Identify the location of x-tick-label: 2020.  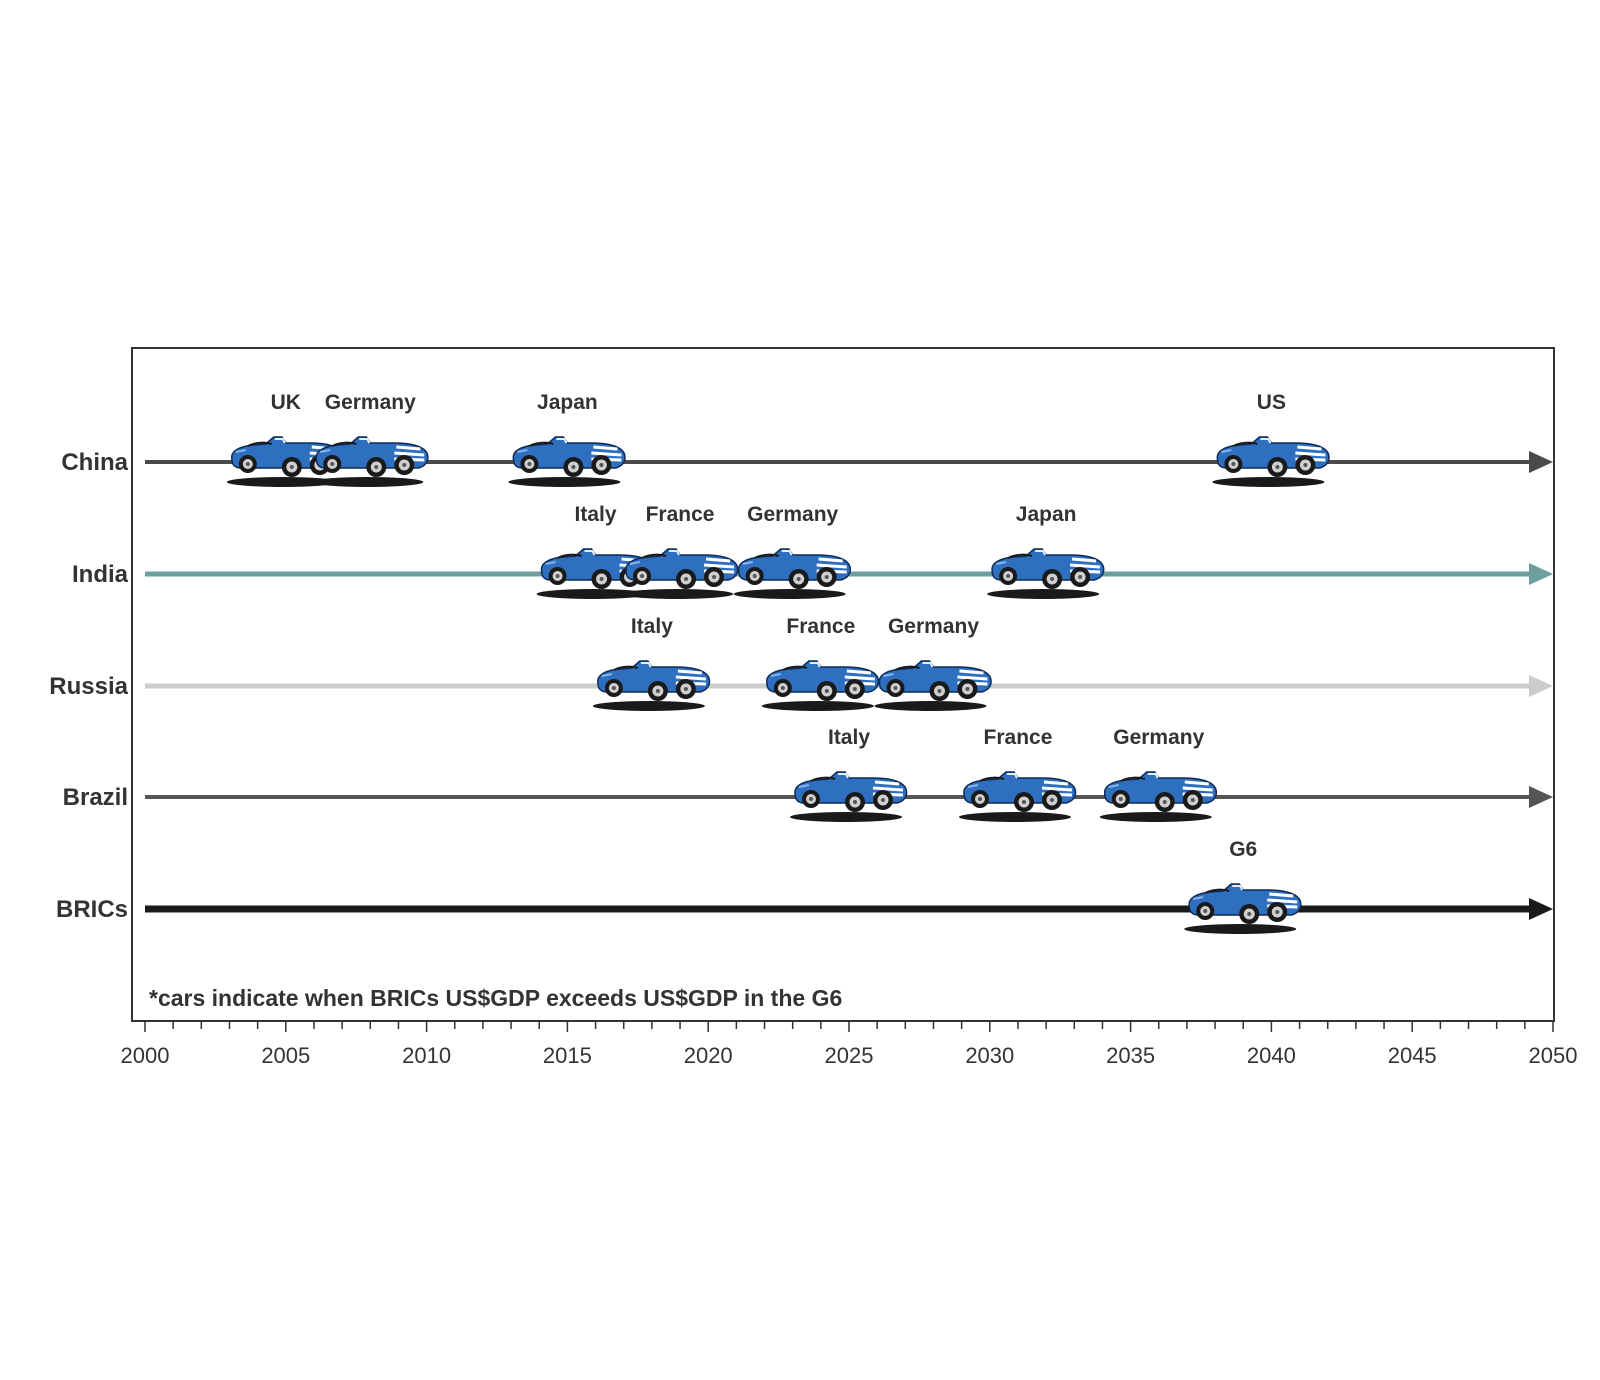
(708, 1055).